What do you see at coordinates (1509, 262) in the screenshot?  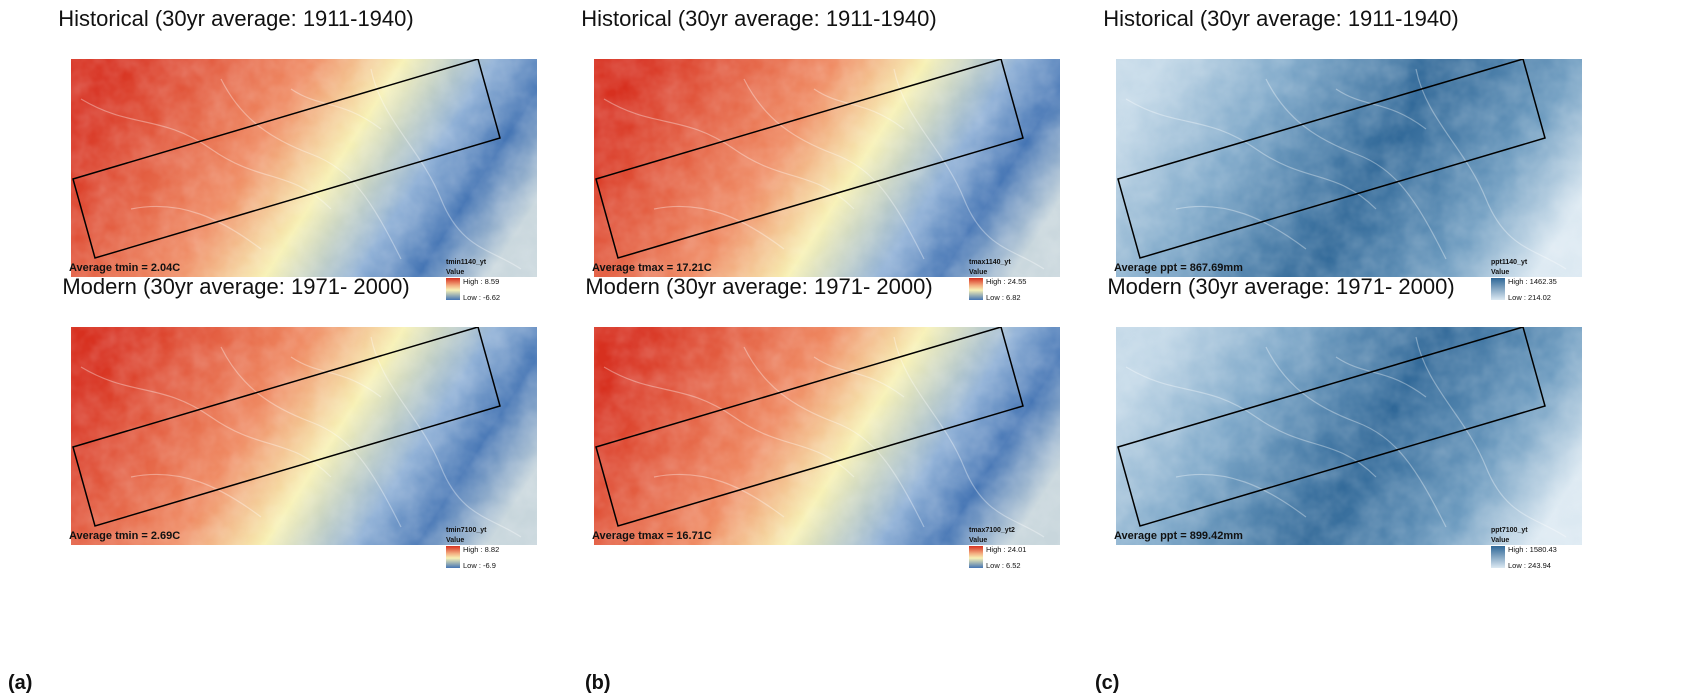 I see `legend-layer-name: ppt1140_yt` at bounding box center [1509, 262].